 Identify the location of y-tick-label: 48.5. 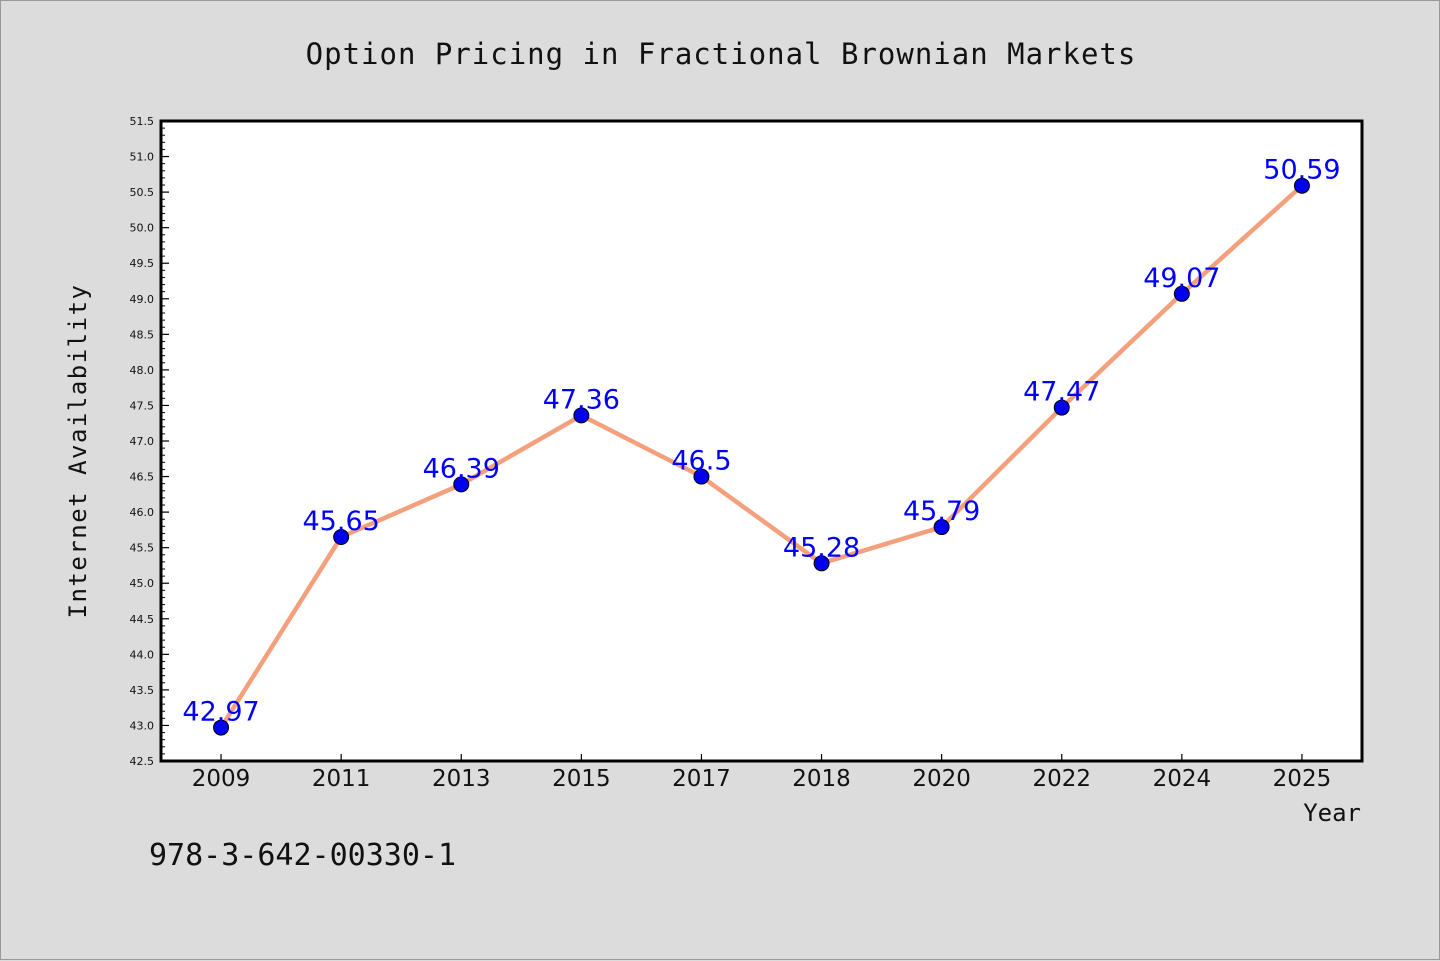
(142, 334).